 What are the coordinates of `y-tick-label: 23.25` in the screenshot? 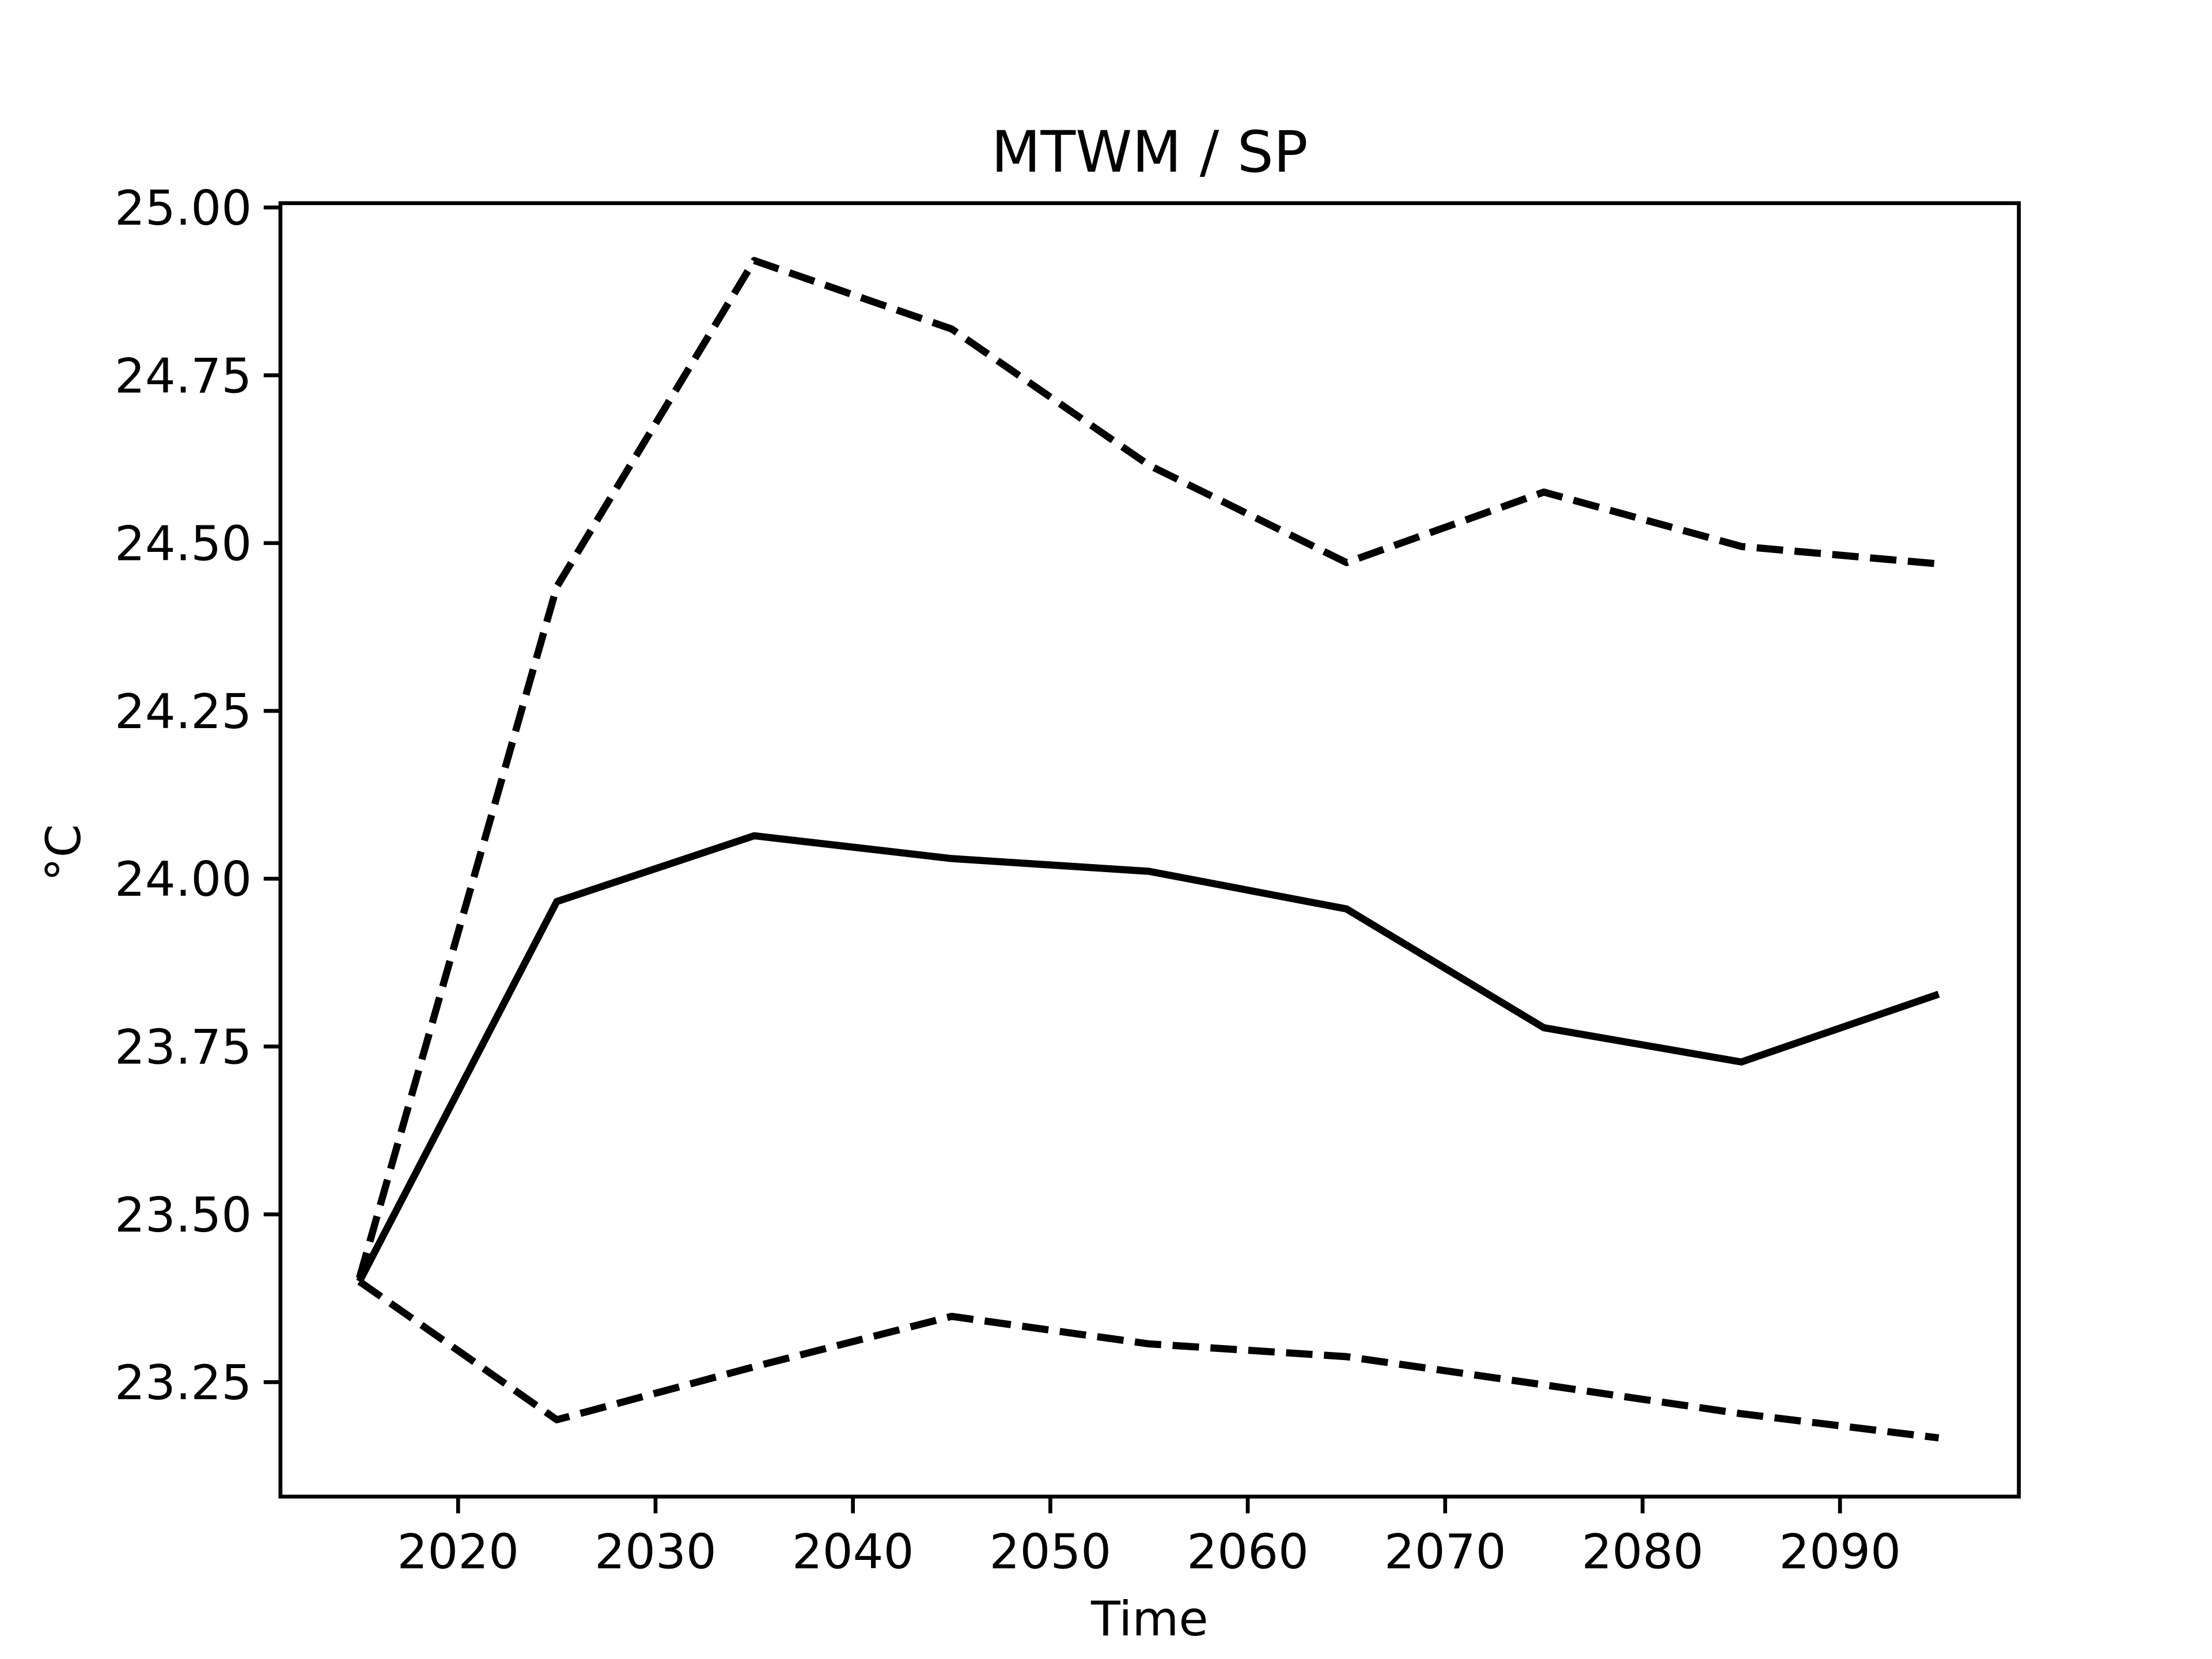 It's located at (183, 1383).